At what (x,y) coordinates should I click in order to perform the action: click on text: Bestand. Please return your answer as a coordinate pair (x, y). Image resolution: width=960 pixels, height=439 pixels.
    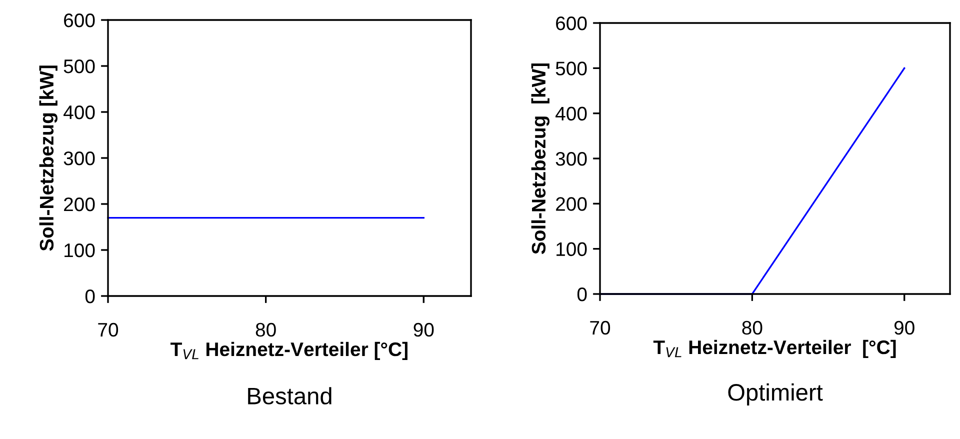
    Looking at the image, I should click on (290, 395).